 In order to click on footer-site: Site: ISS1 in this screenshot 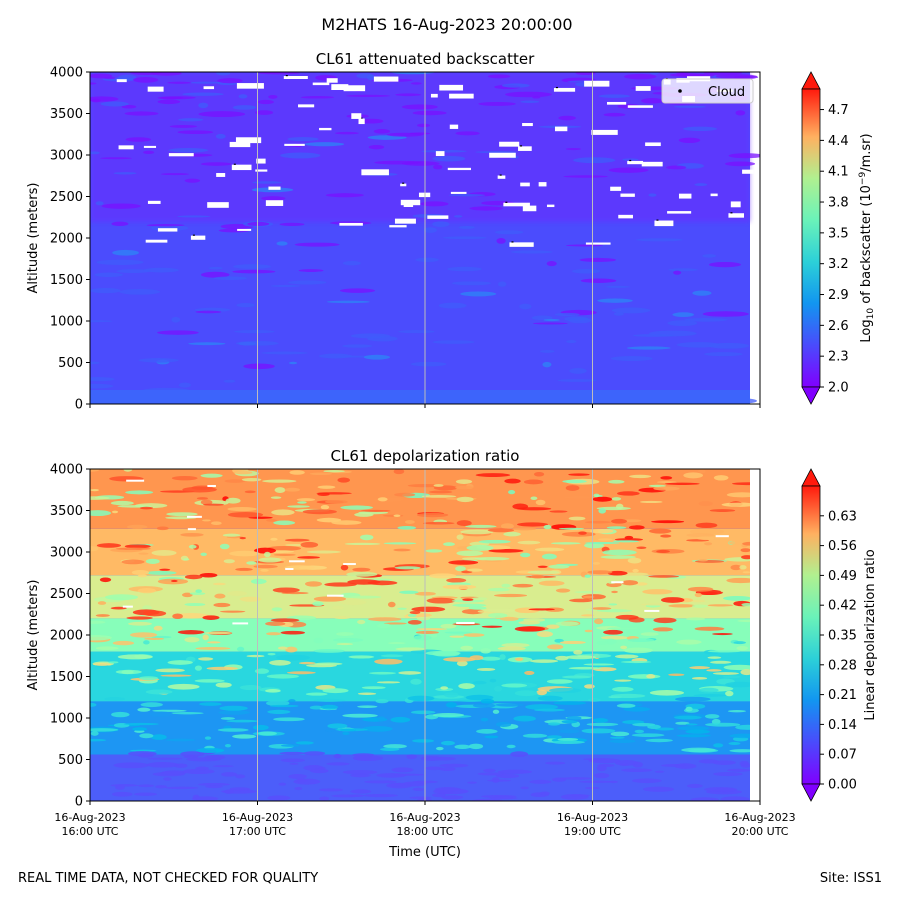, I will do `click(851, 878)`.